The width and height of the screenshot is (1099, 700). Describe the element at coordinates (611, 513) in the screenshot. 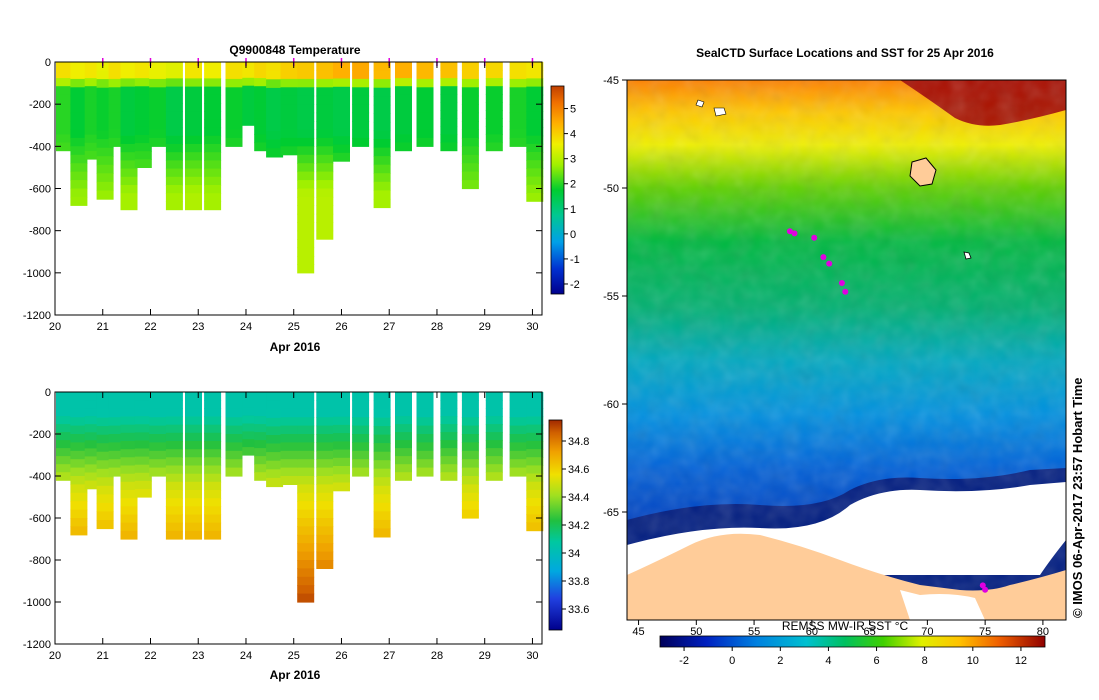

I see `map-y-tick-label: -65` at that location.